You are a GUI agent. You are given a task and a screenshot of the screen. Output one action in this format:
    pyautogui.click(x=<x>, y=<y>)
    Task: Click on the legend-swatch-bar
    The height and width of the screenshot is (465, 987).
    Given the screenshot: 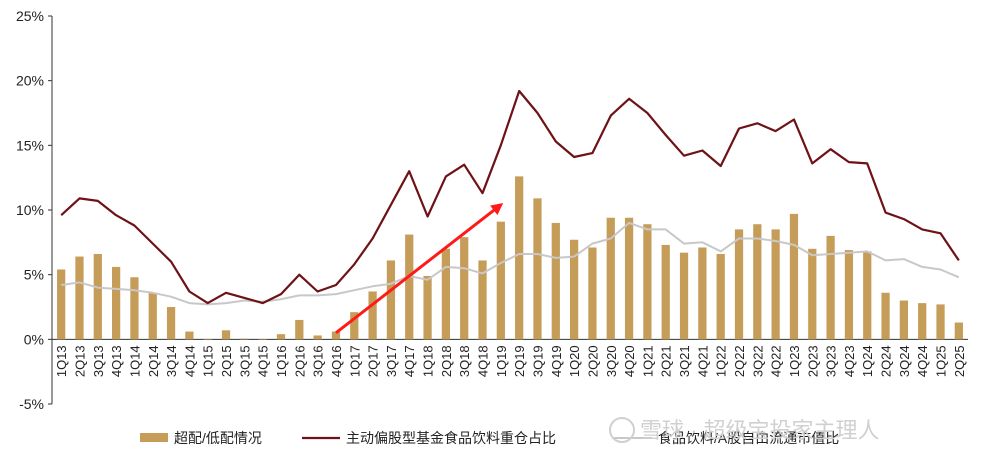 What is the action you would take?
    pyautogui.click(x=154, y=437)
    